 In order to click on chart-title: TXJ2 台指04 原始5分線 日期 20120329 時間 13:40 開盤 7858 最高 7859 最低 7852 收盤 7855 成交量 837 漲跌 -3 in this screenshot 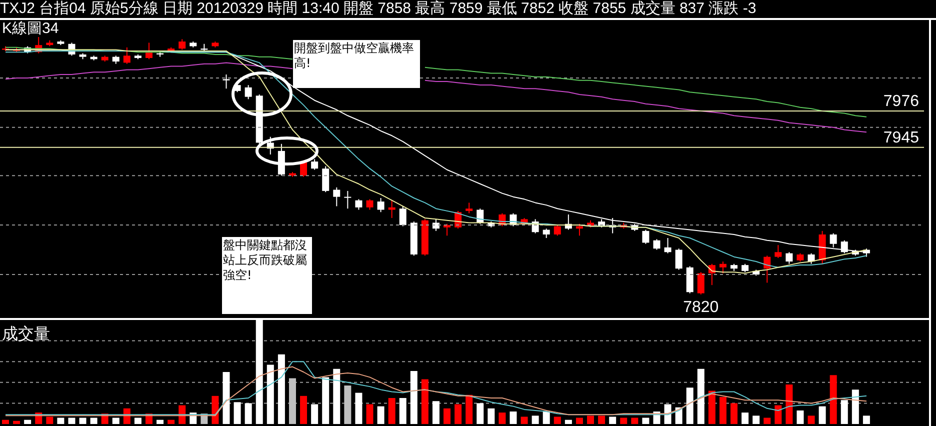, I will do `click(468, 10)`.